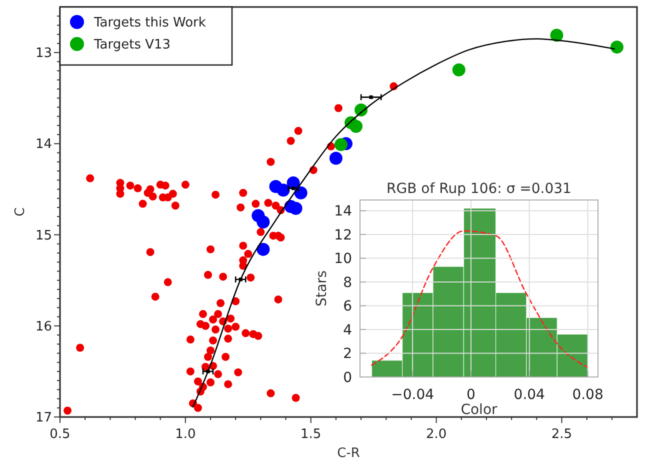 The width and height of the screenshot is (651, 464). I want to click on x-tick-label: 2.5, so click(561, 434).